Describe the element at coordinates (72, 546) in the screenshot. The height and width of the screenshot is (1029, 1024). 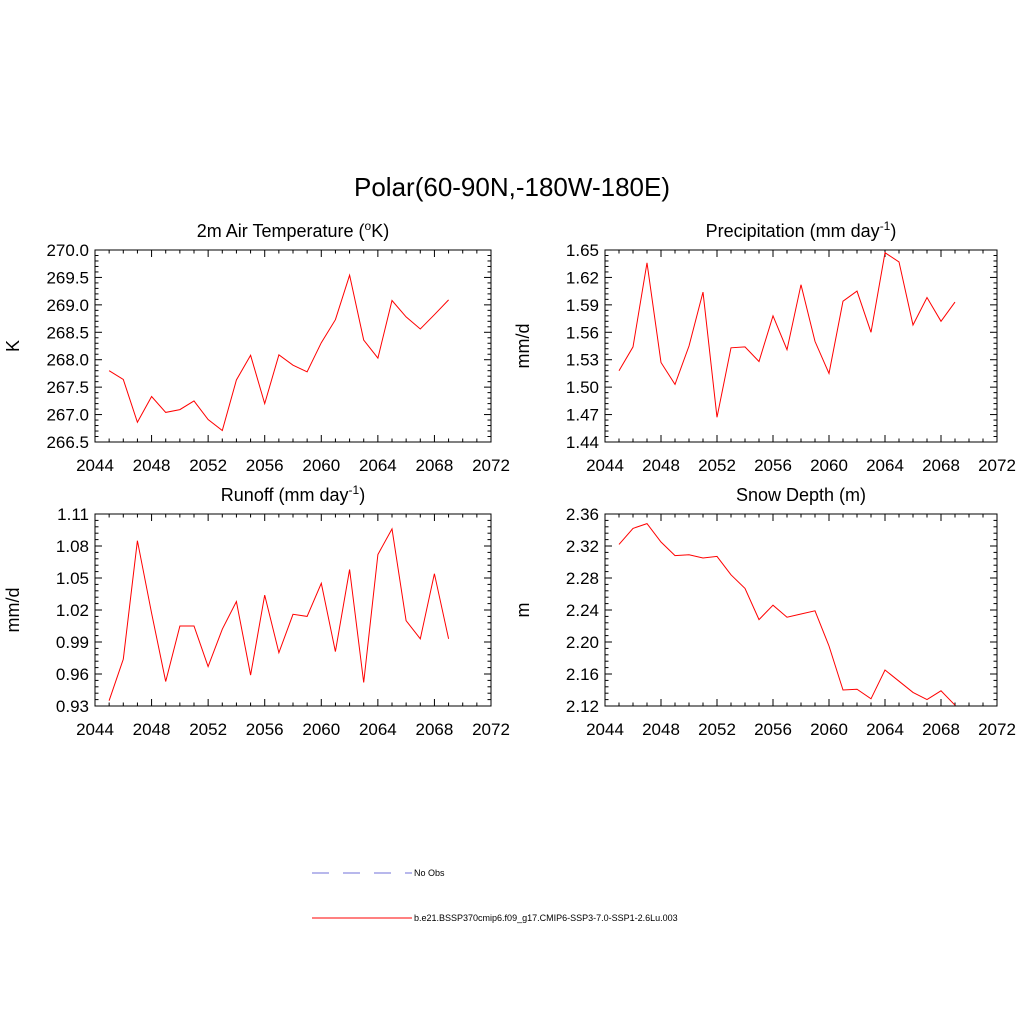
I see `y-tick-label: 1.08` at that location.